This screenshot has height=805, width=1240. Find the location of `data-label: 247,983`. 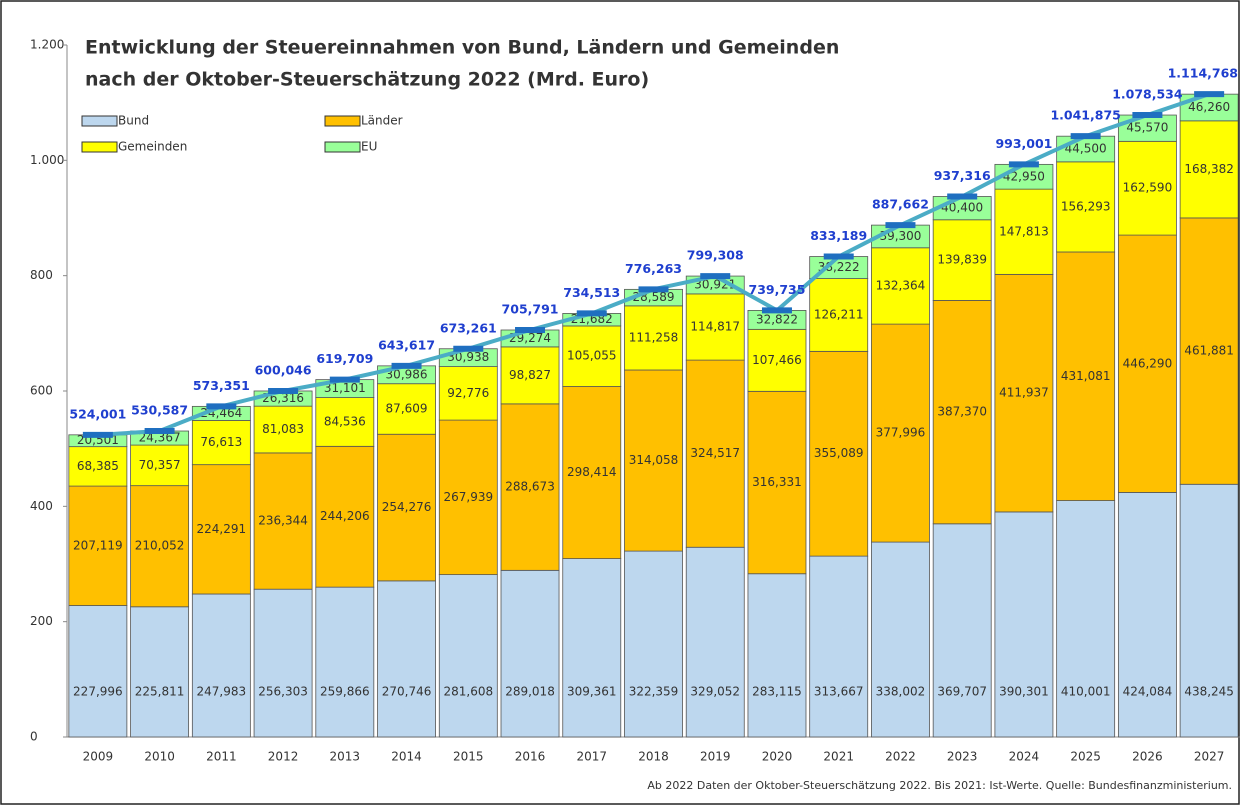

data-label: 247,983 is located at coordinates (222, 692).